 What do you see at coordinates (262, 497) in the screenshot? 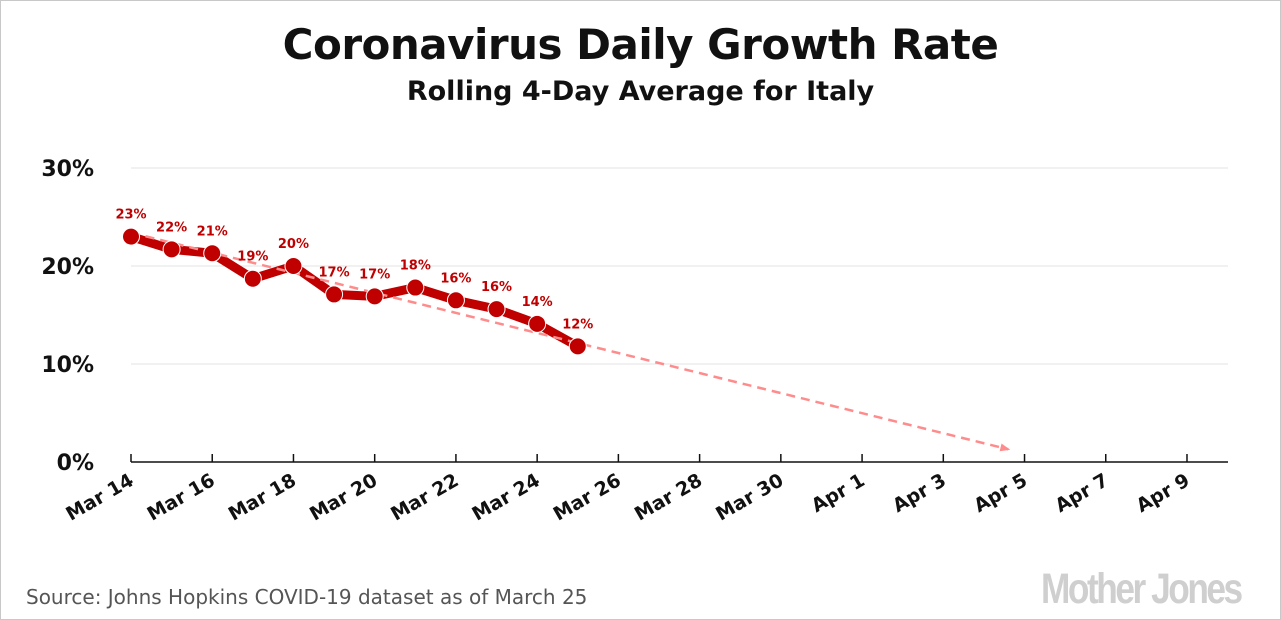
I see `x-tick-label: Mar 18` at bounding box center [262, 497].